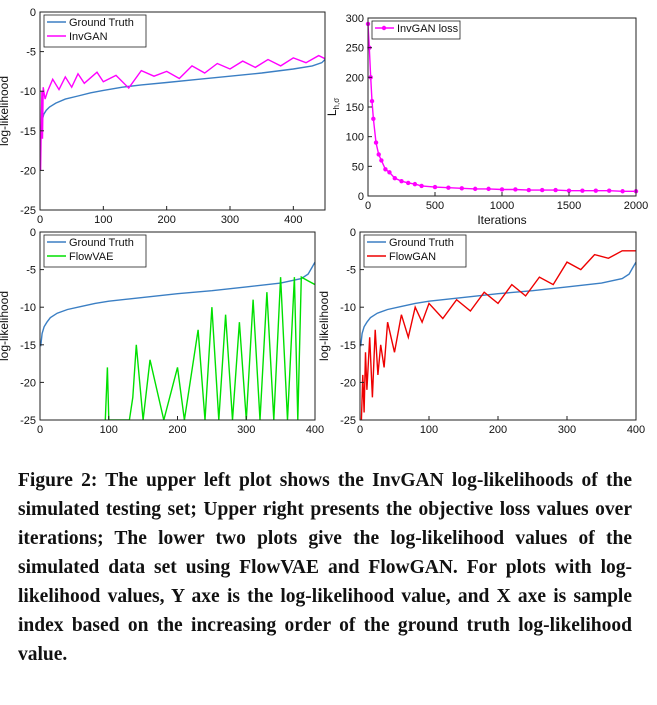 Image resolution: width=657 pixels, height=705 pixels. I want to click on legend-label: FlowGAN, so click(412, 257).